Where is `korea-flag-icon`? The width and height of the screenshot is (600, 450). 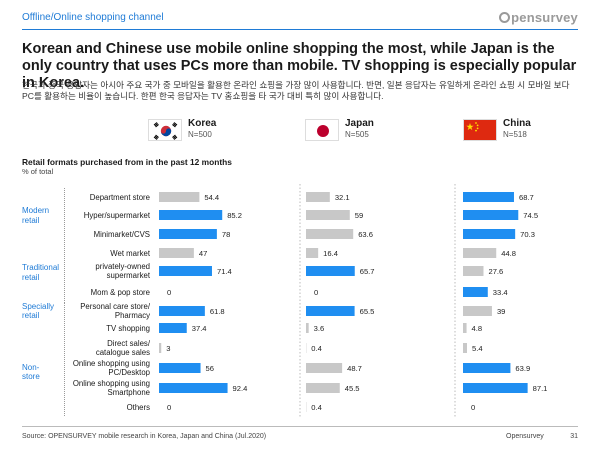 korea-flag-icon is located at coordinates (165, 130).